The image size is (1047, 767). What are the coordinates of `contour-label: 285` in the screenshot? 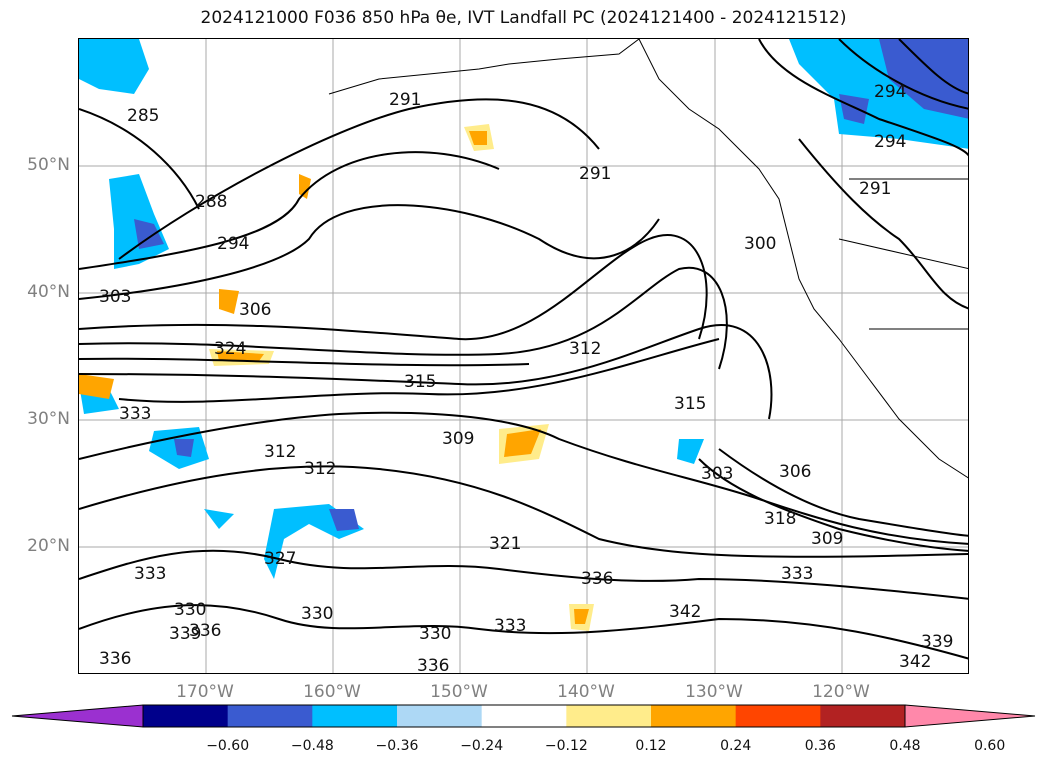 It's located at (143, 116).